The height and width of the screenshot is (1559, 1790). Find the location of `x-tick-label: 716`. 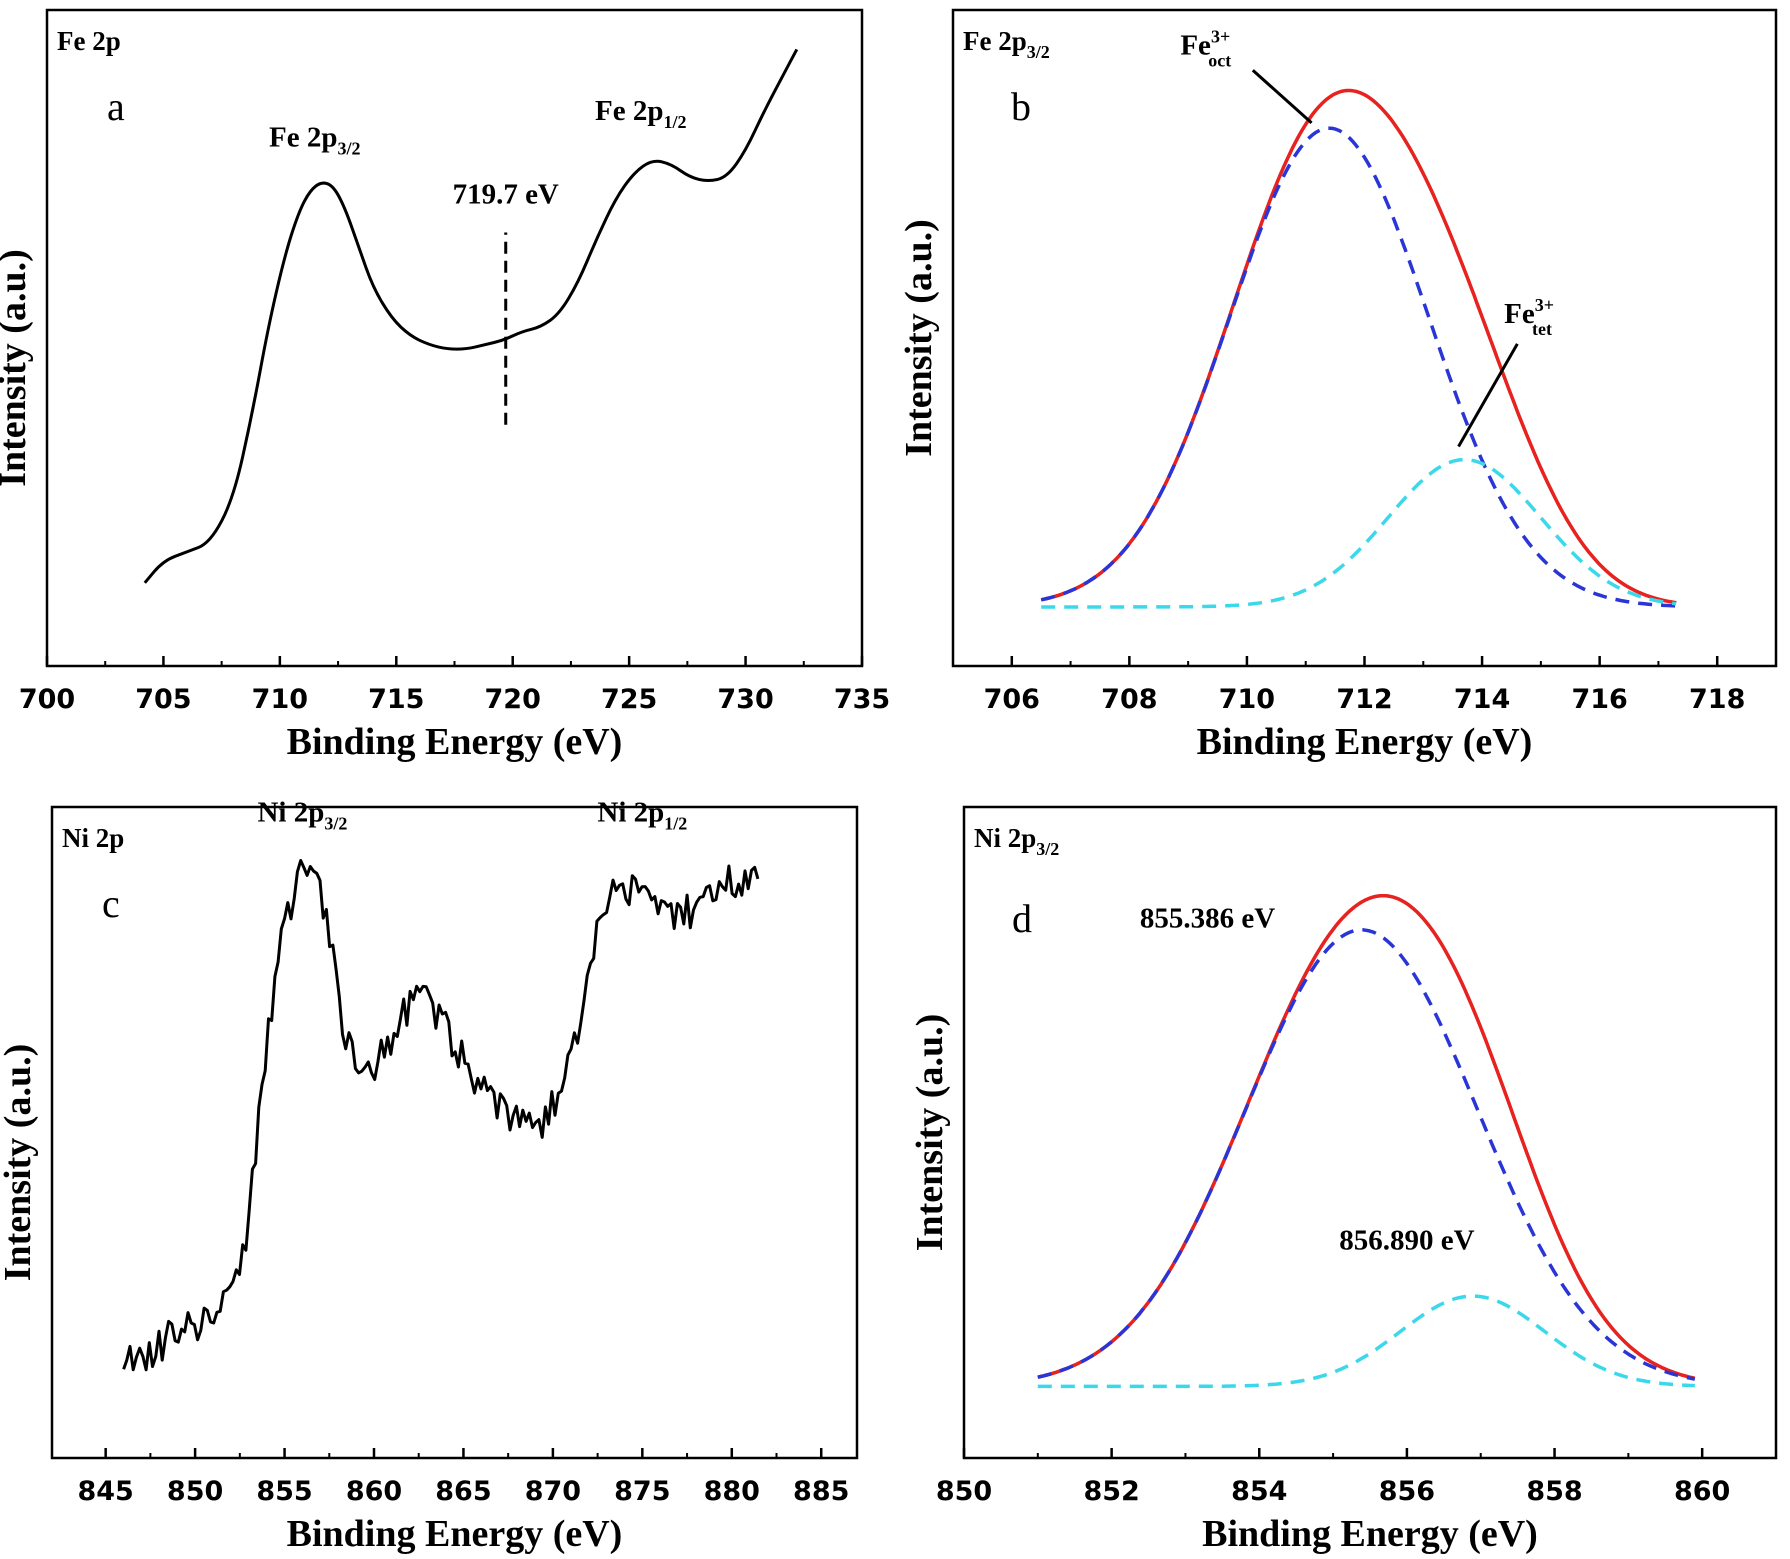

x-tick-label: 716 is located at coordinates (1599, 699).